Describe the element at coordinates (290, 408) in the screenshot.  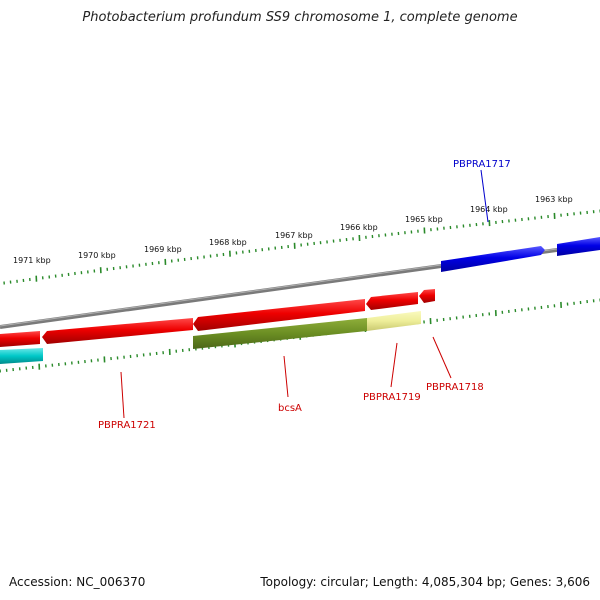
I see `label-bcsA: bcsA` at that location.